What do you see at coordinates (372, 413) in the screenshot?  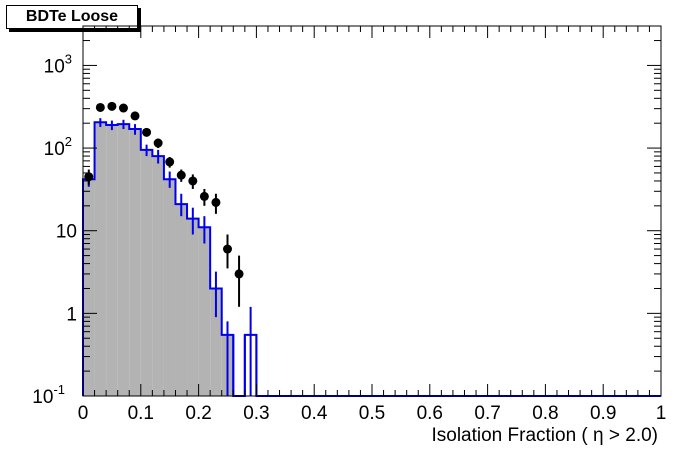 I see `x-tick-label: 0.5` at bounding box center [372, 413].